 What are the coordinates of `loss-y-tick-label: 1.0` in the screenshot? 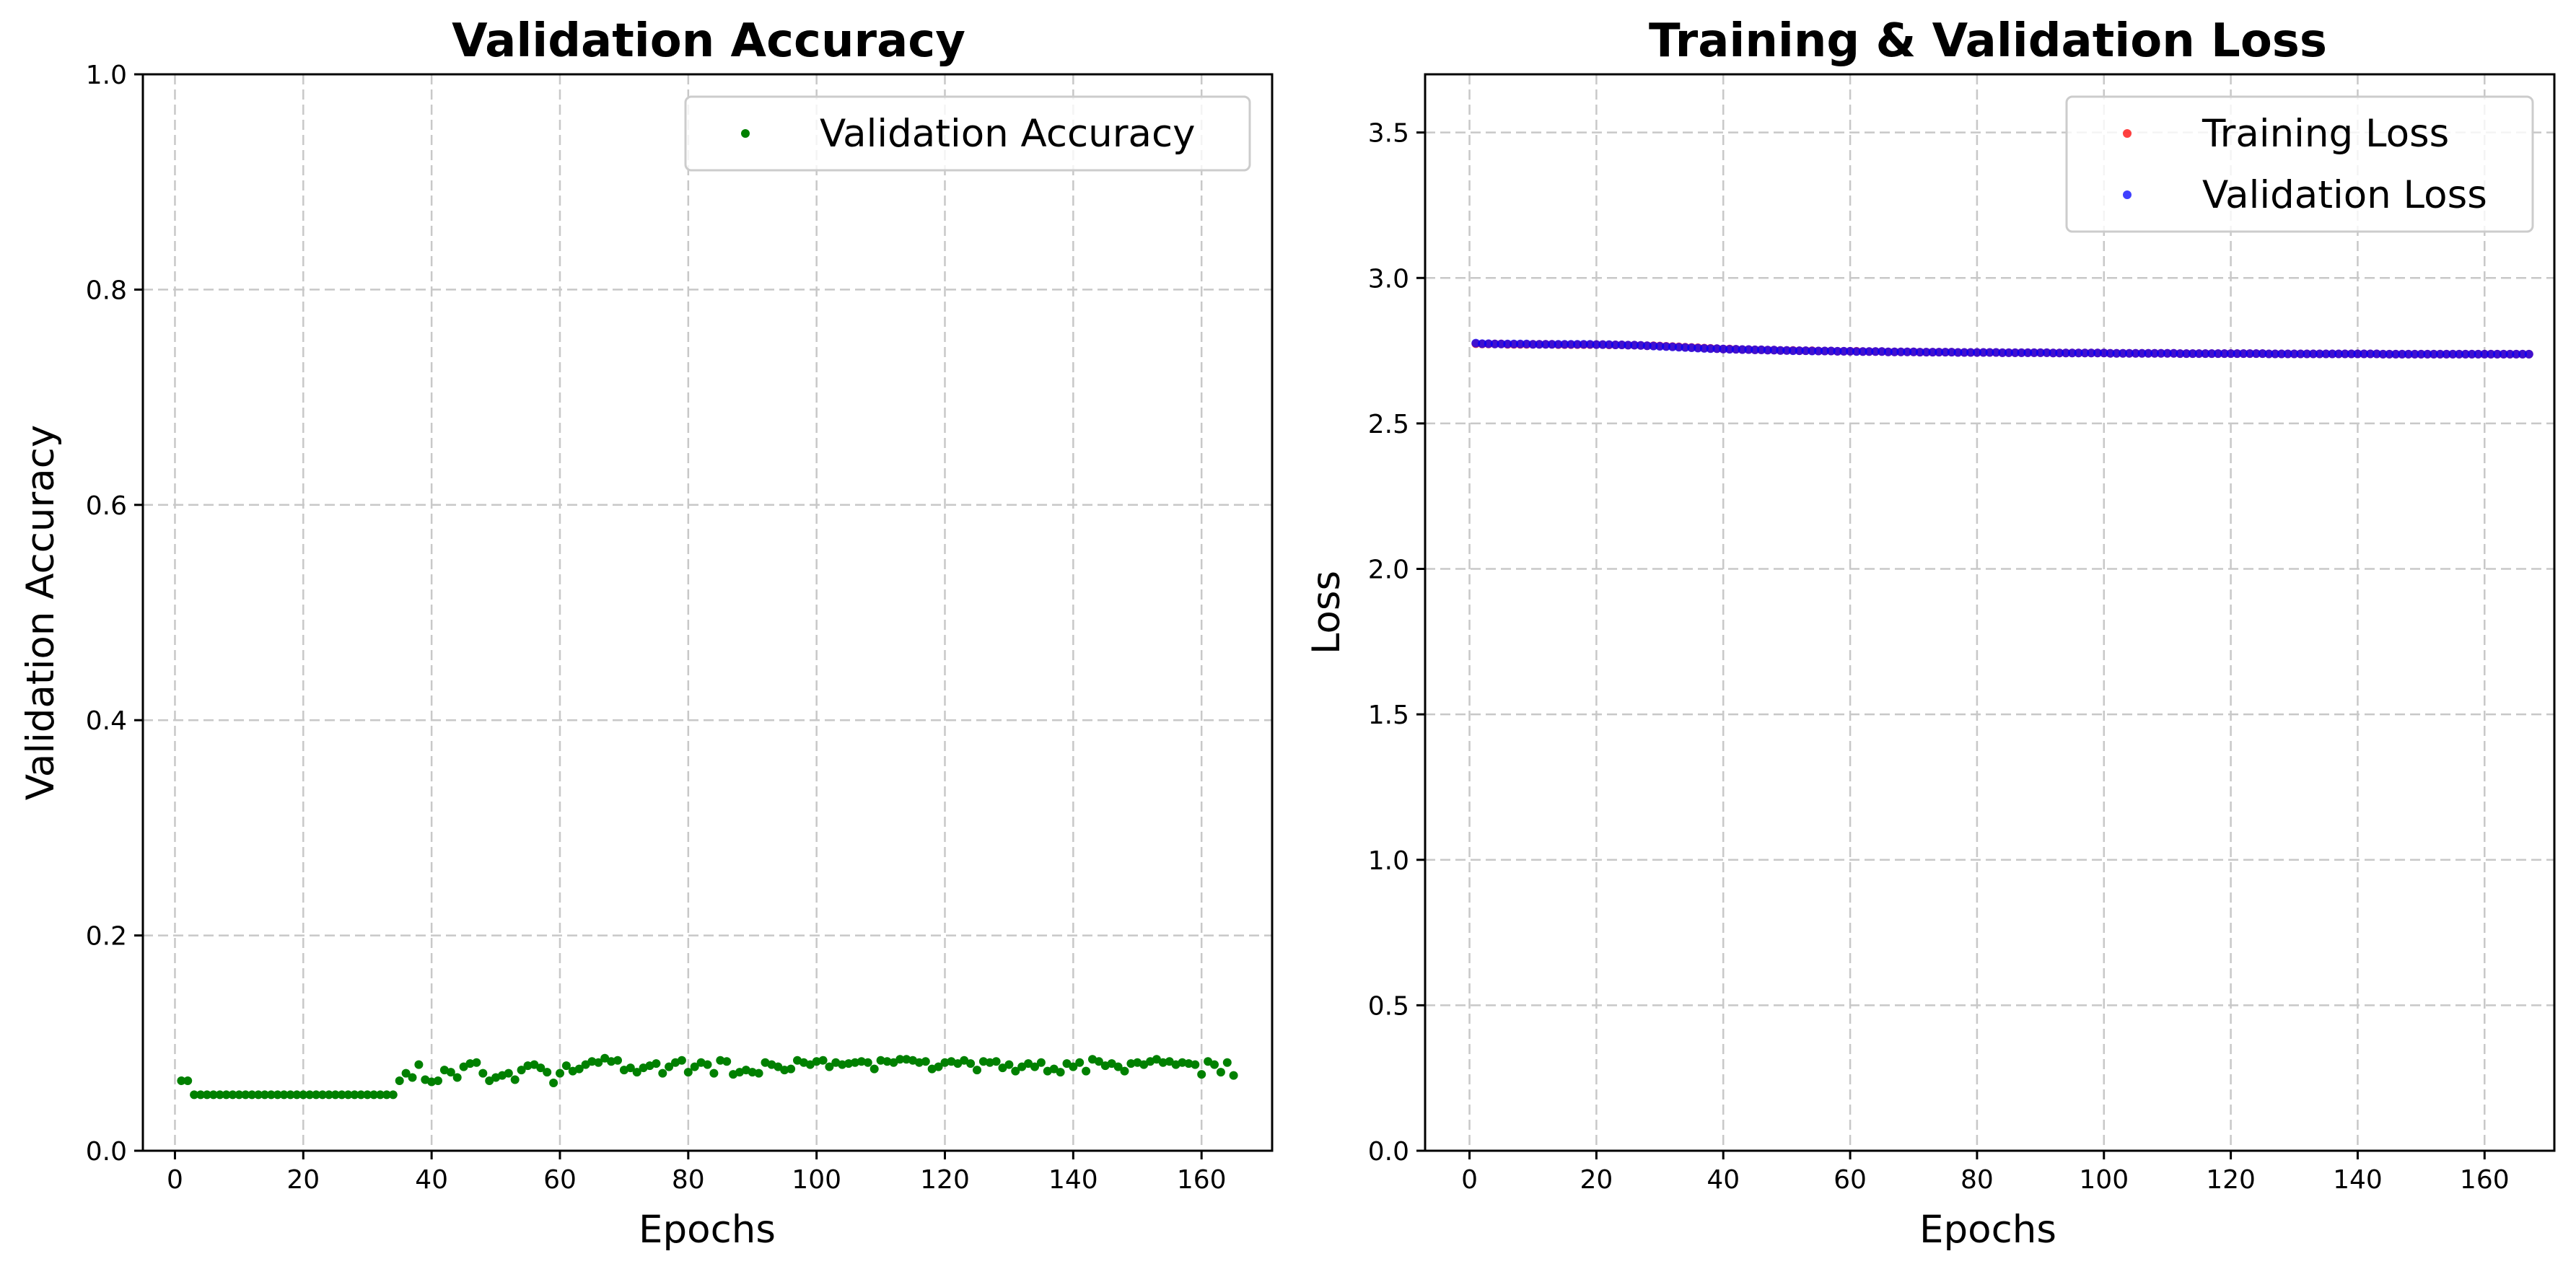 It's located at (1388, 861).